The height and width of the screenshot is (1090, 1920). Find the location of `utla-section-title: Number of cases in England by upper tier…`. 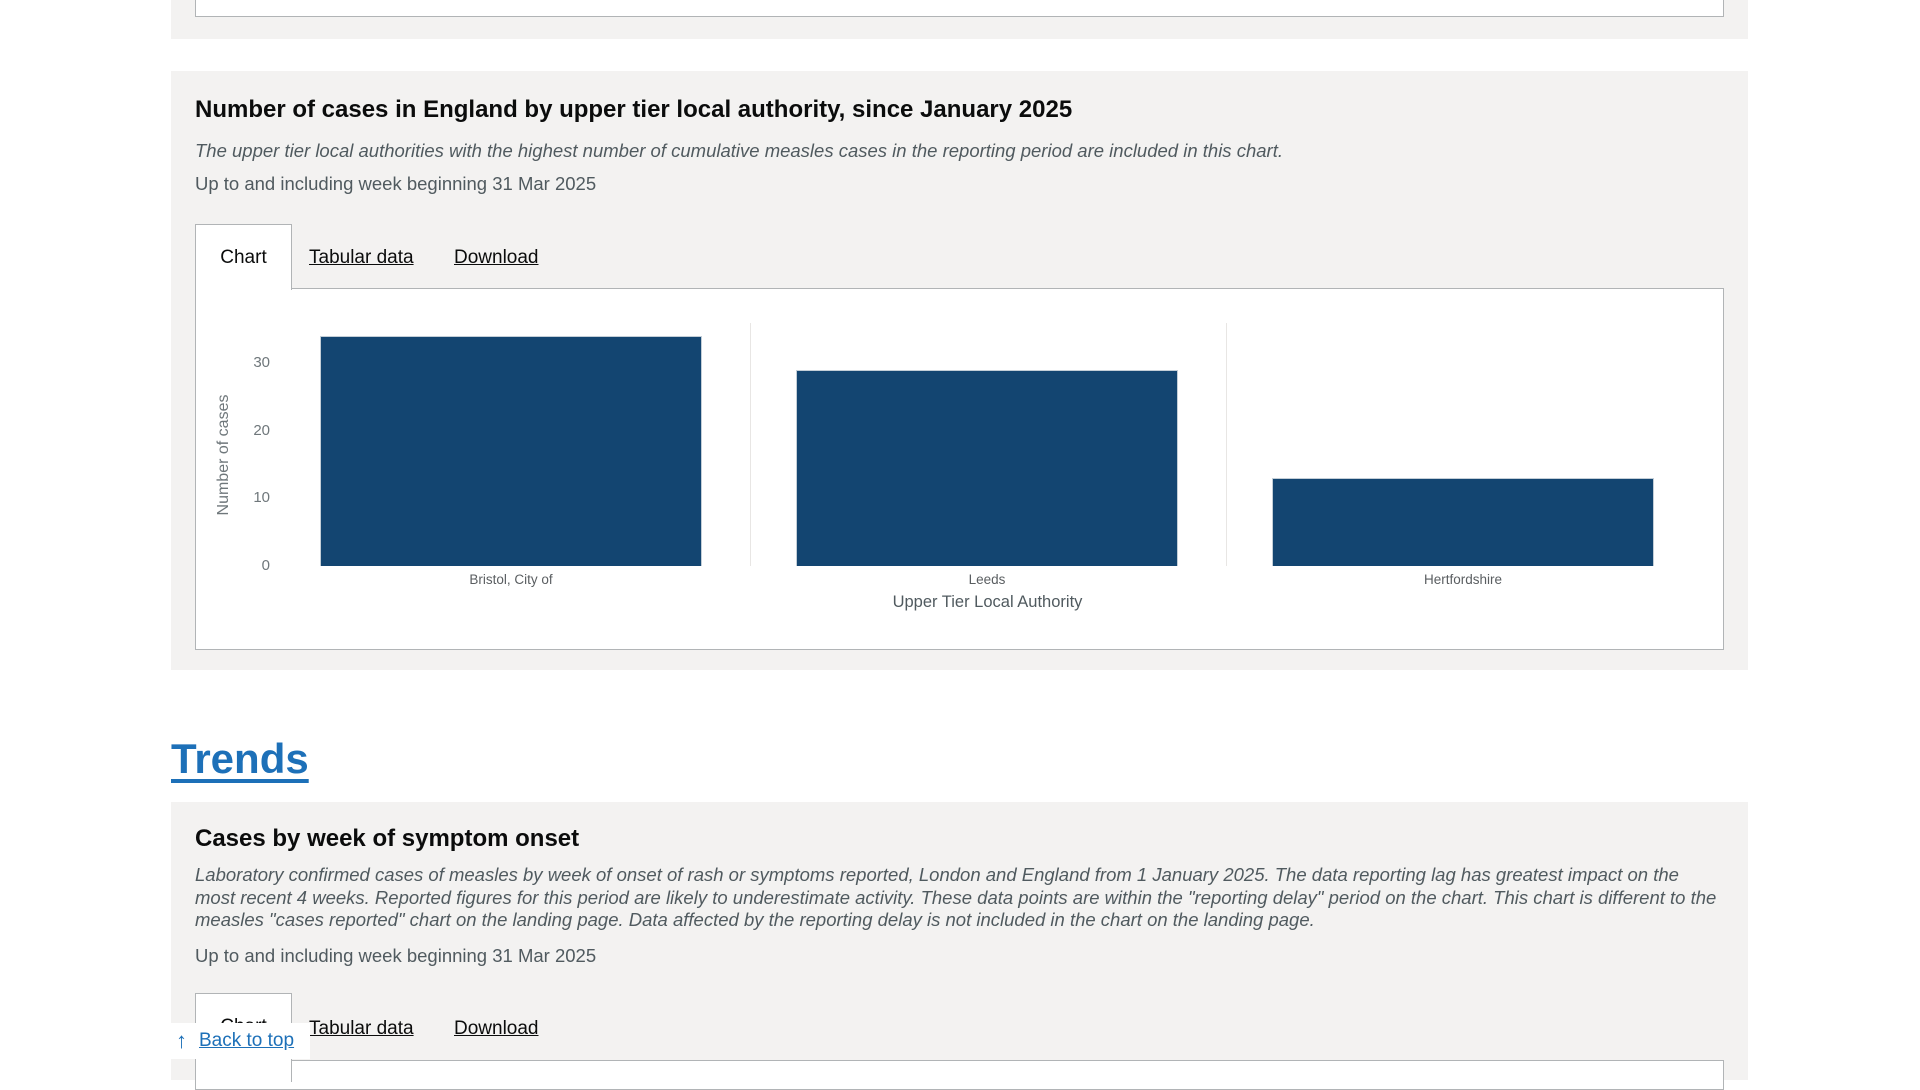

utla-section-title: Number of cases in England by upper tier… is located at coordinates (634, 109).